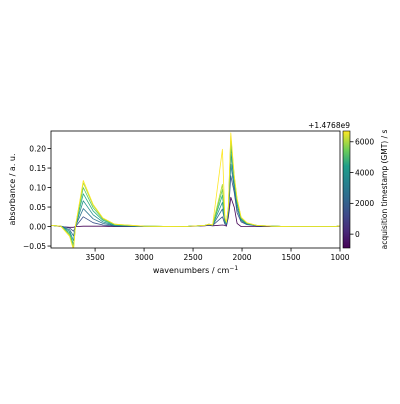 The image size is (400, 404). I want to click on colorbar-tick-label: 4000, so click(364, 172).